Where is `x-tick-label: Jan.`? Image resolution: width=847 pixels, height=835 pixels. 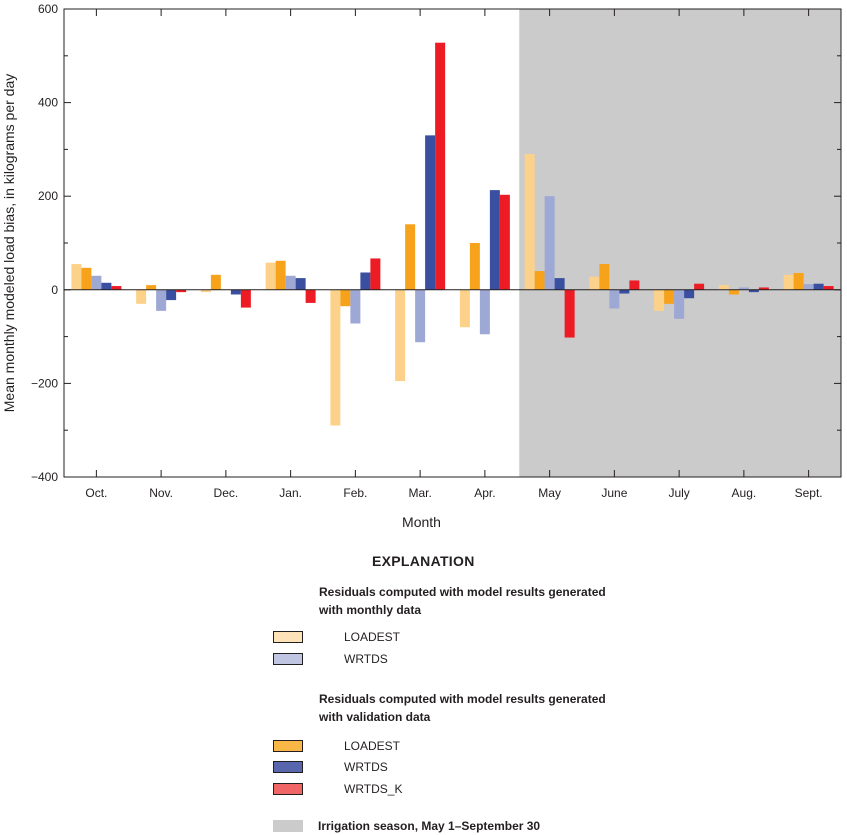
x-tick-label: Jan. is located at coordinates (290, 493).